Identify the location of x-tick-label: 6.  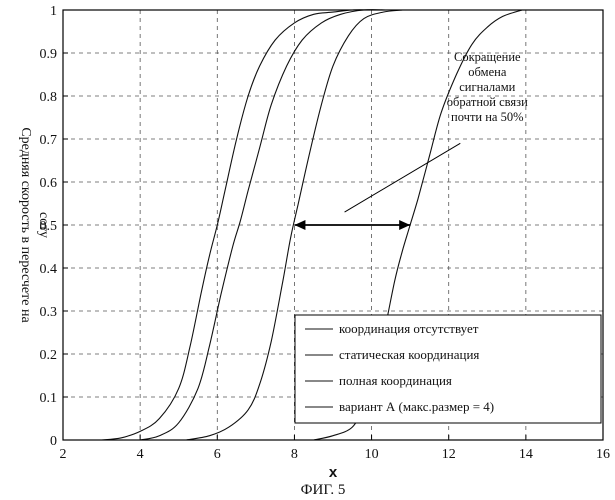
(217, 454).